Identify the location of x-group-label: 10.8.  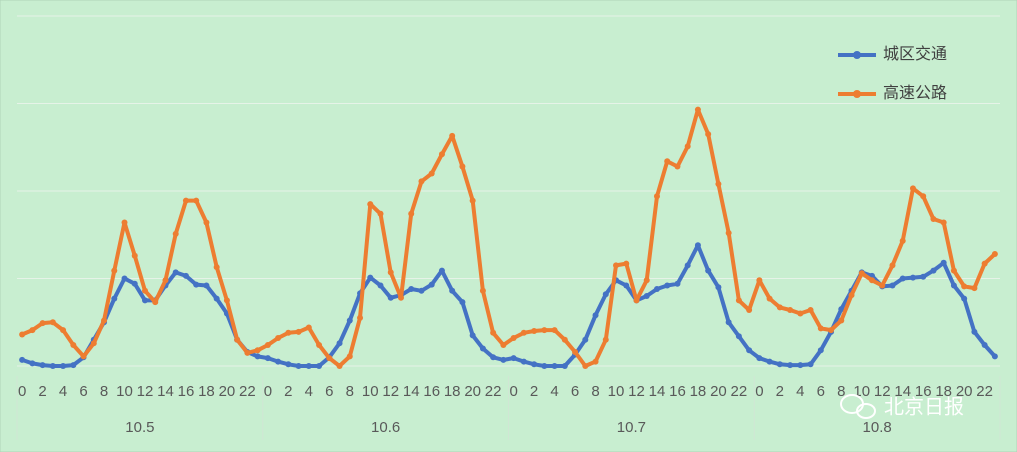
(877, 427).